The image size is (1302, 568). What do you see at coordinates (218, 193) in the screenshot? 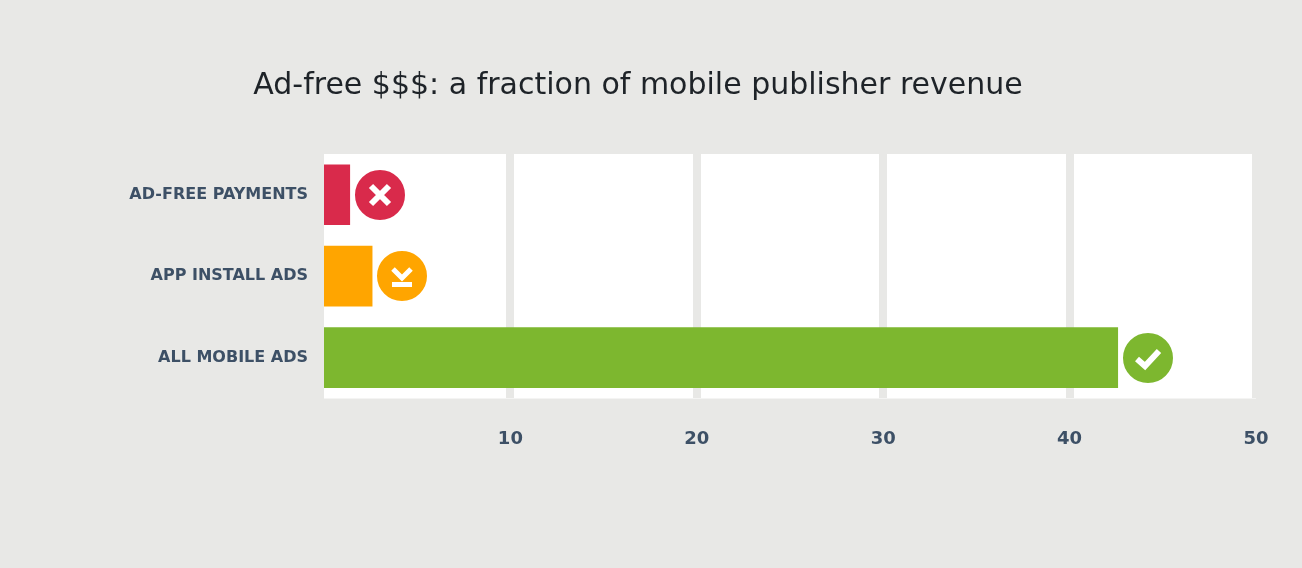
I see `y-tick-label: AD-FREE PAYMENTS` at bounding box center [218, 193].